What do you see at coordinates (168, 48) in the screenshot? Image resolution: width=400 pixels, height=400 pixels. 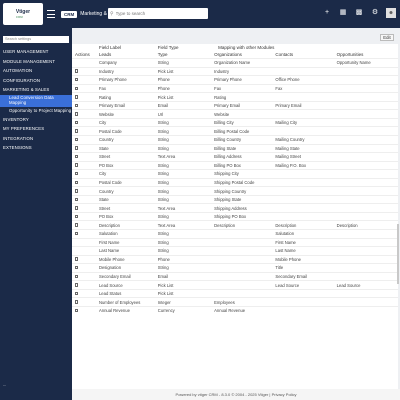 I see `field-type-header: Field Type` at bounding box center [168, 48].